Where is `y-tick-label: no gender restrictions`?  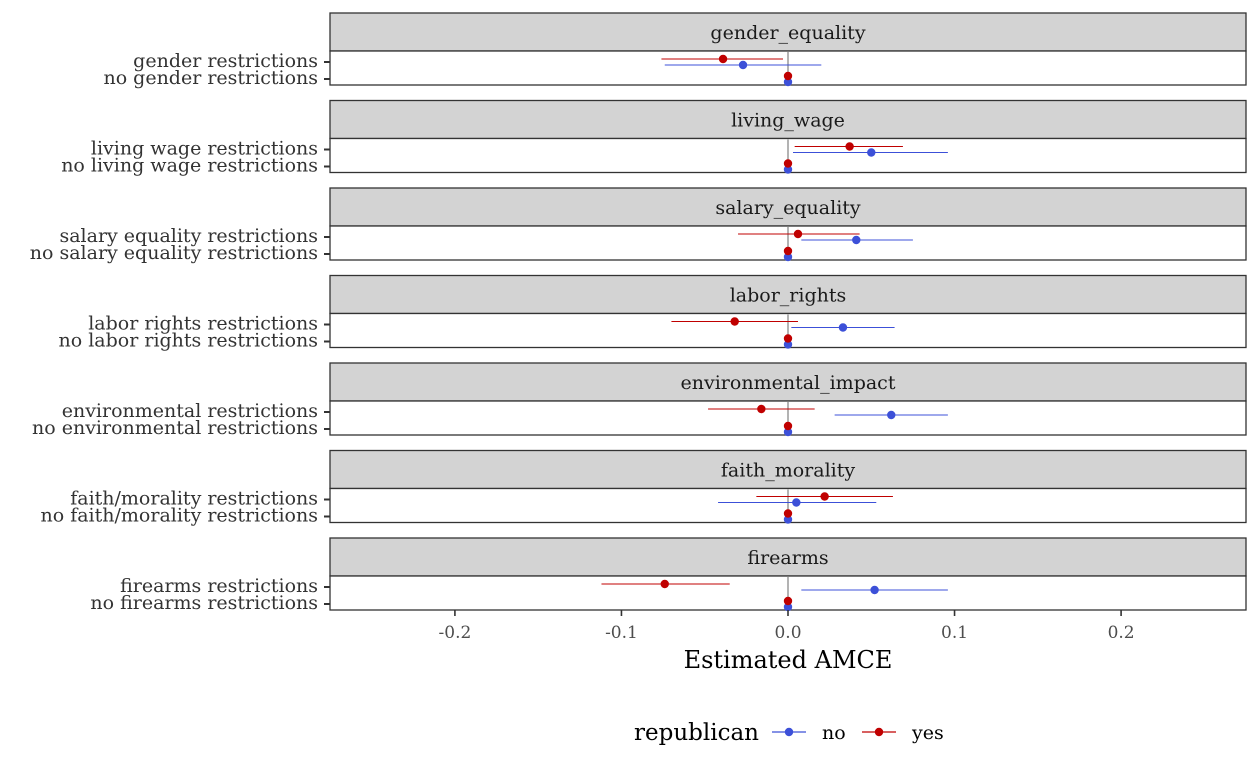
y-tick-label: no gender restrictions is located at coordinates (210, 78).